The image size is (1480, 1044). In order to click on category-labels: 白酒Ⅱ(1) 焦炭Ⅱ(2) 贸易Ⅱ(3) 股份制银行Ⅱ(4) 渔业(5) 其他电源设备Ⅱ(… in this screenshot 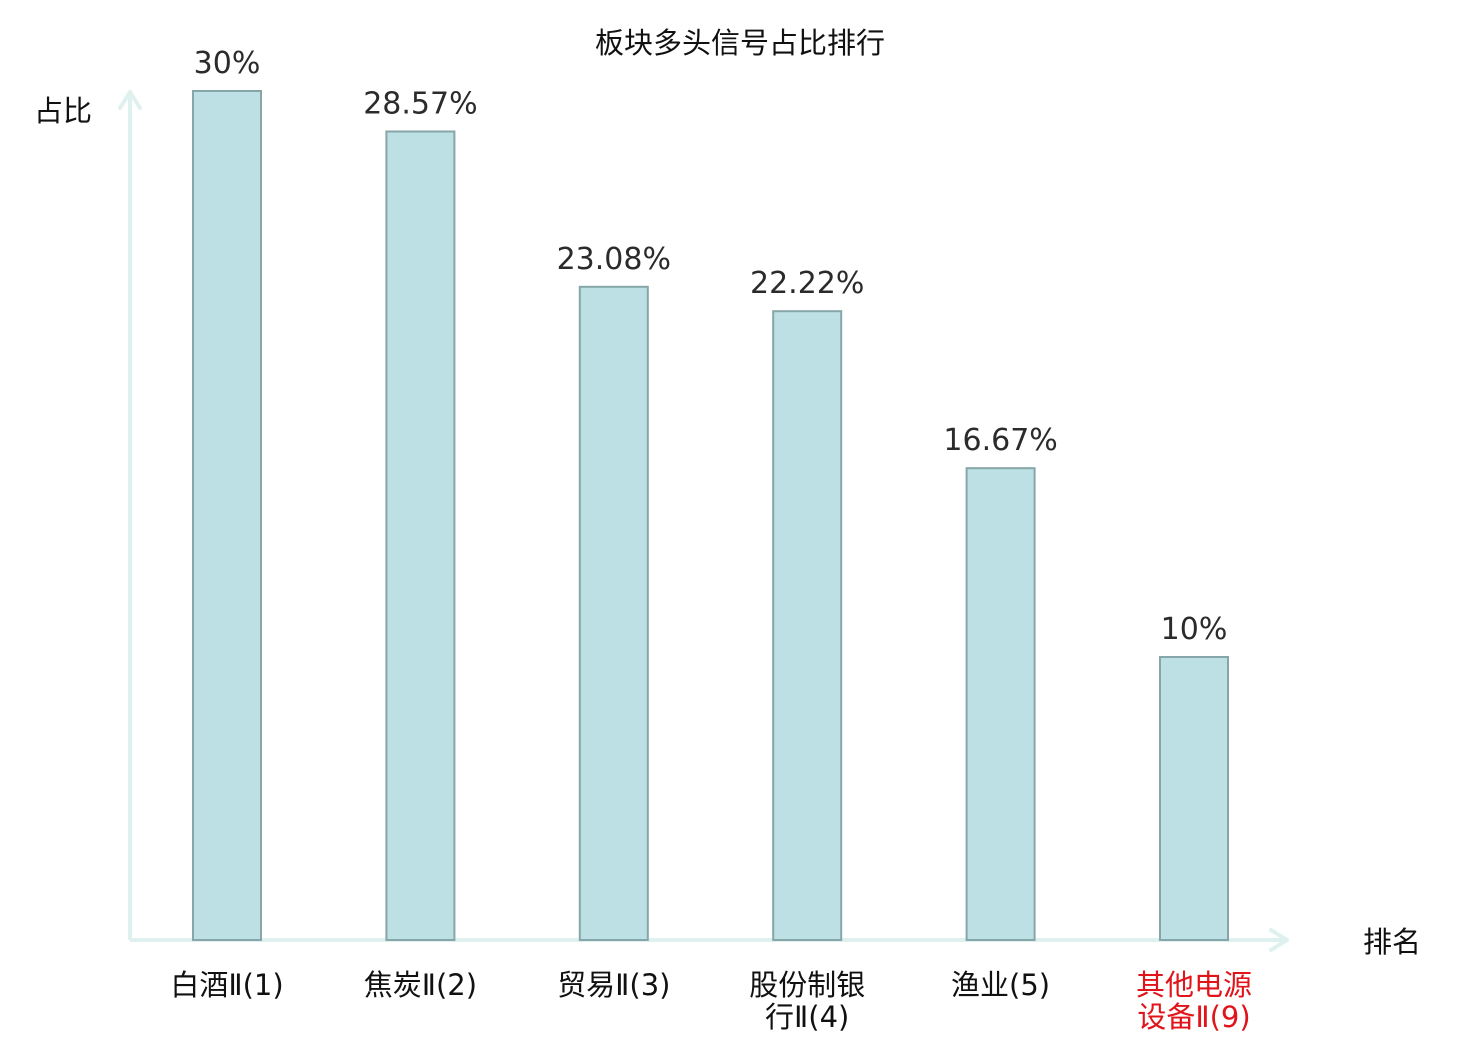, I will do `click(711, 1001)`.